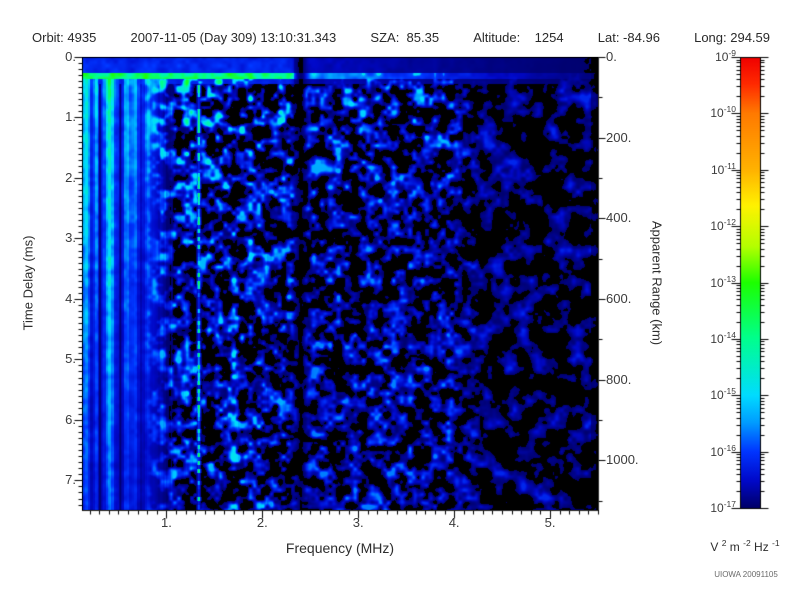 The width and height of the screenshot is (800, 600). I want to click on y-tick-label: 1., so click(70, 117).